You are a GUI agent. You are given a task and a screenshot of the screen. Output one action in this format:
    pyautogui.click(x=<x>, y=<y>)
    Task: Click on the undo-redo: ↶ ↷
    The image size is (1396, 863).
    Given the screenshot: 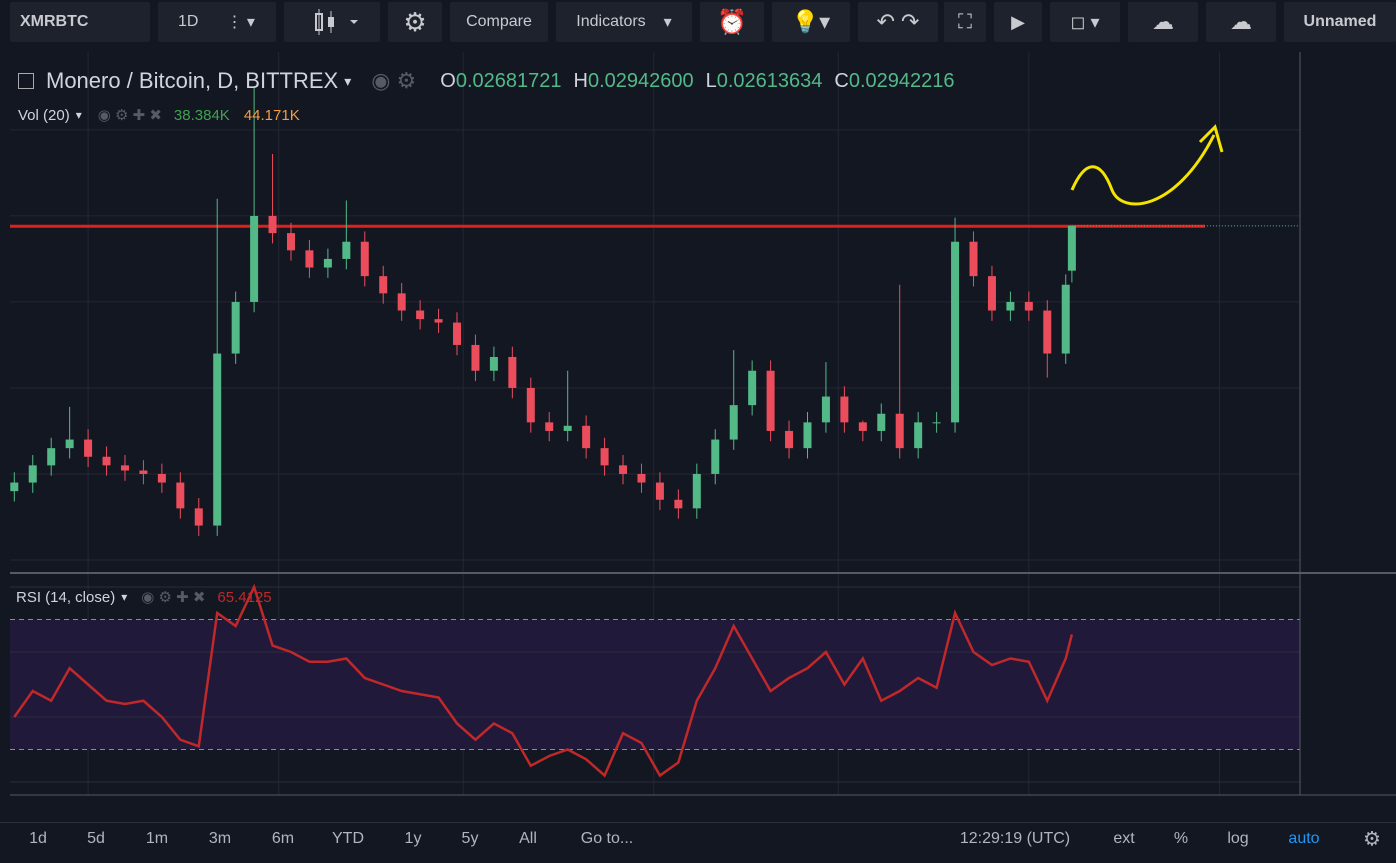 What is the action you would take?
    pyautogui.click(x=898, y=22)
    